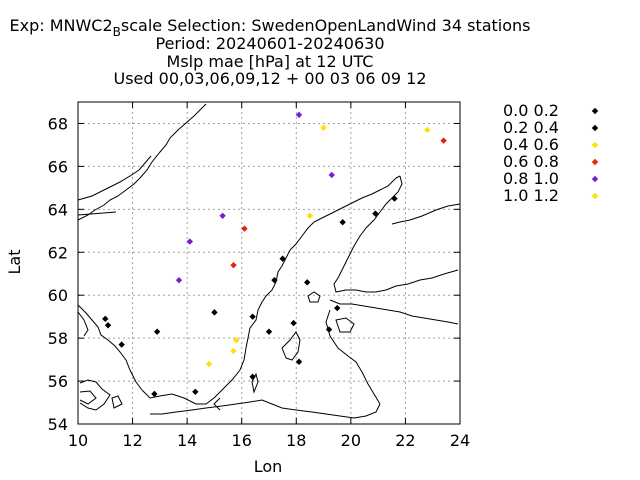 The height and width of the screenshot is (480, 640). I want to click on y-tick-label: 54, so click(58, 424).